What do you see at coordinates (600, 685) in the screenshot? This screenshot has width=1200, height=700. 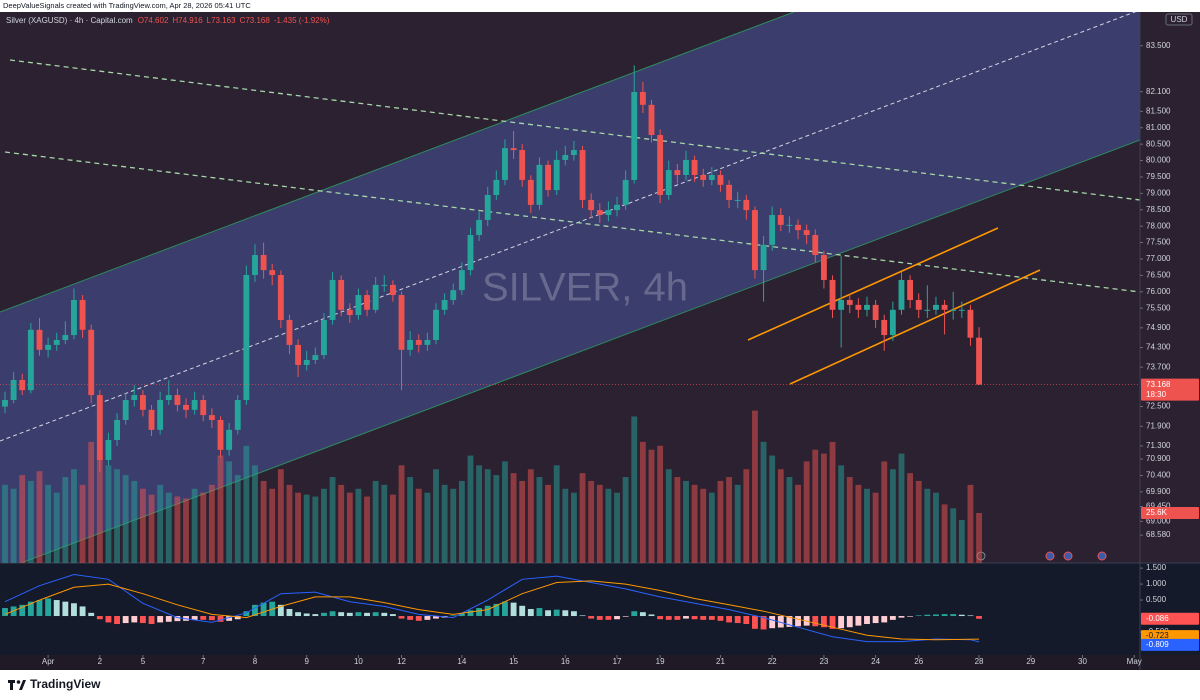 I see `footer` at bounding box center [600, 685].